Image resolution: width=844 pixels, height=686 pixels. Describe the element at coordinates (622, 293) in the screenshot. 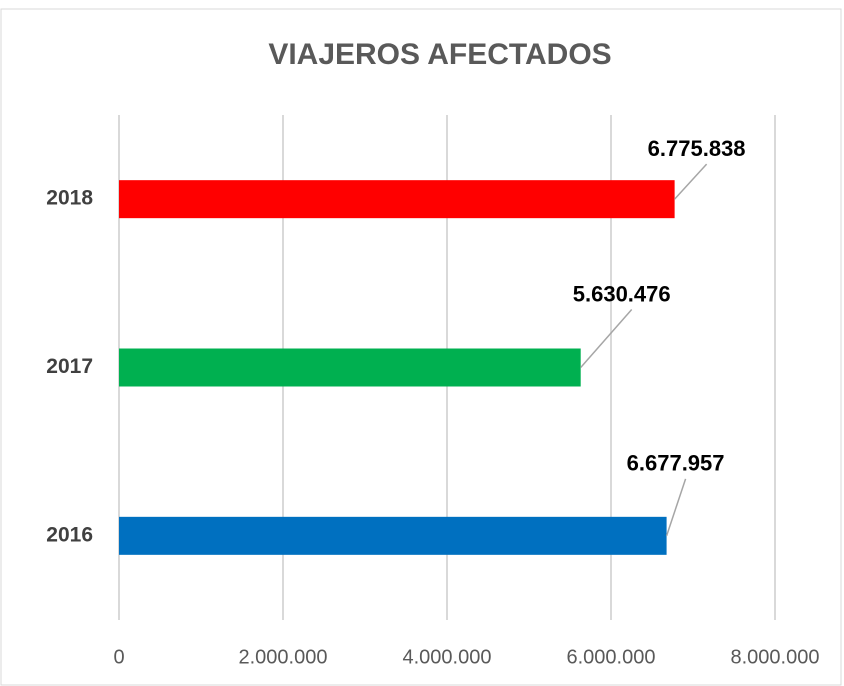

I see `data-label: 5.630.476` at that location.